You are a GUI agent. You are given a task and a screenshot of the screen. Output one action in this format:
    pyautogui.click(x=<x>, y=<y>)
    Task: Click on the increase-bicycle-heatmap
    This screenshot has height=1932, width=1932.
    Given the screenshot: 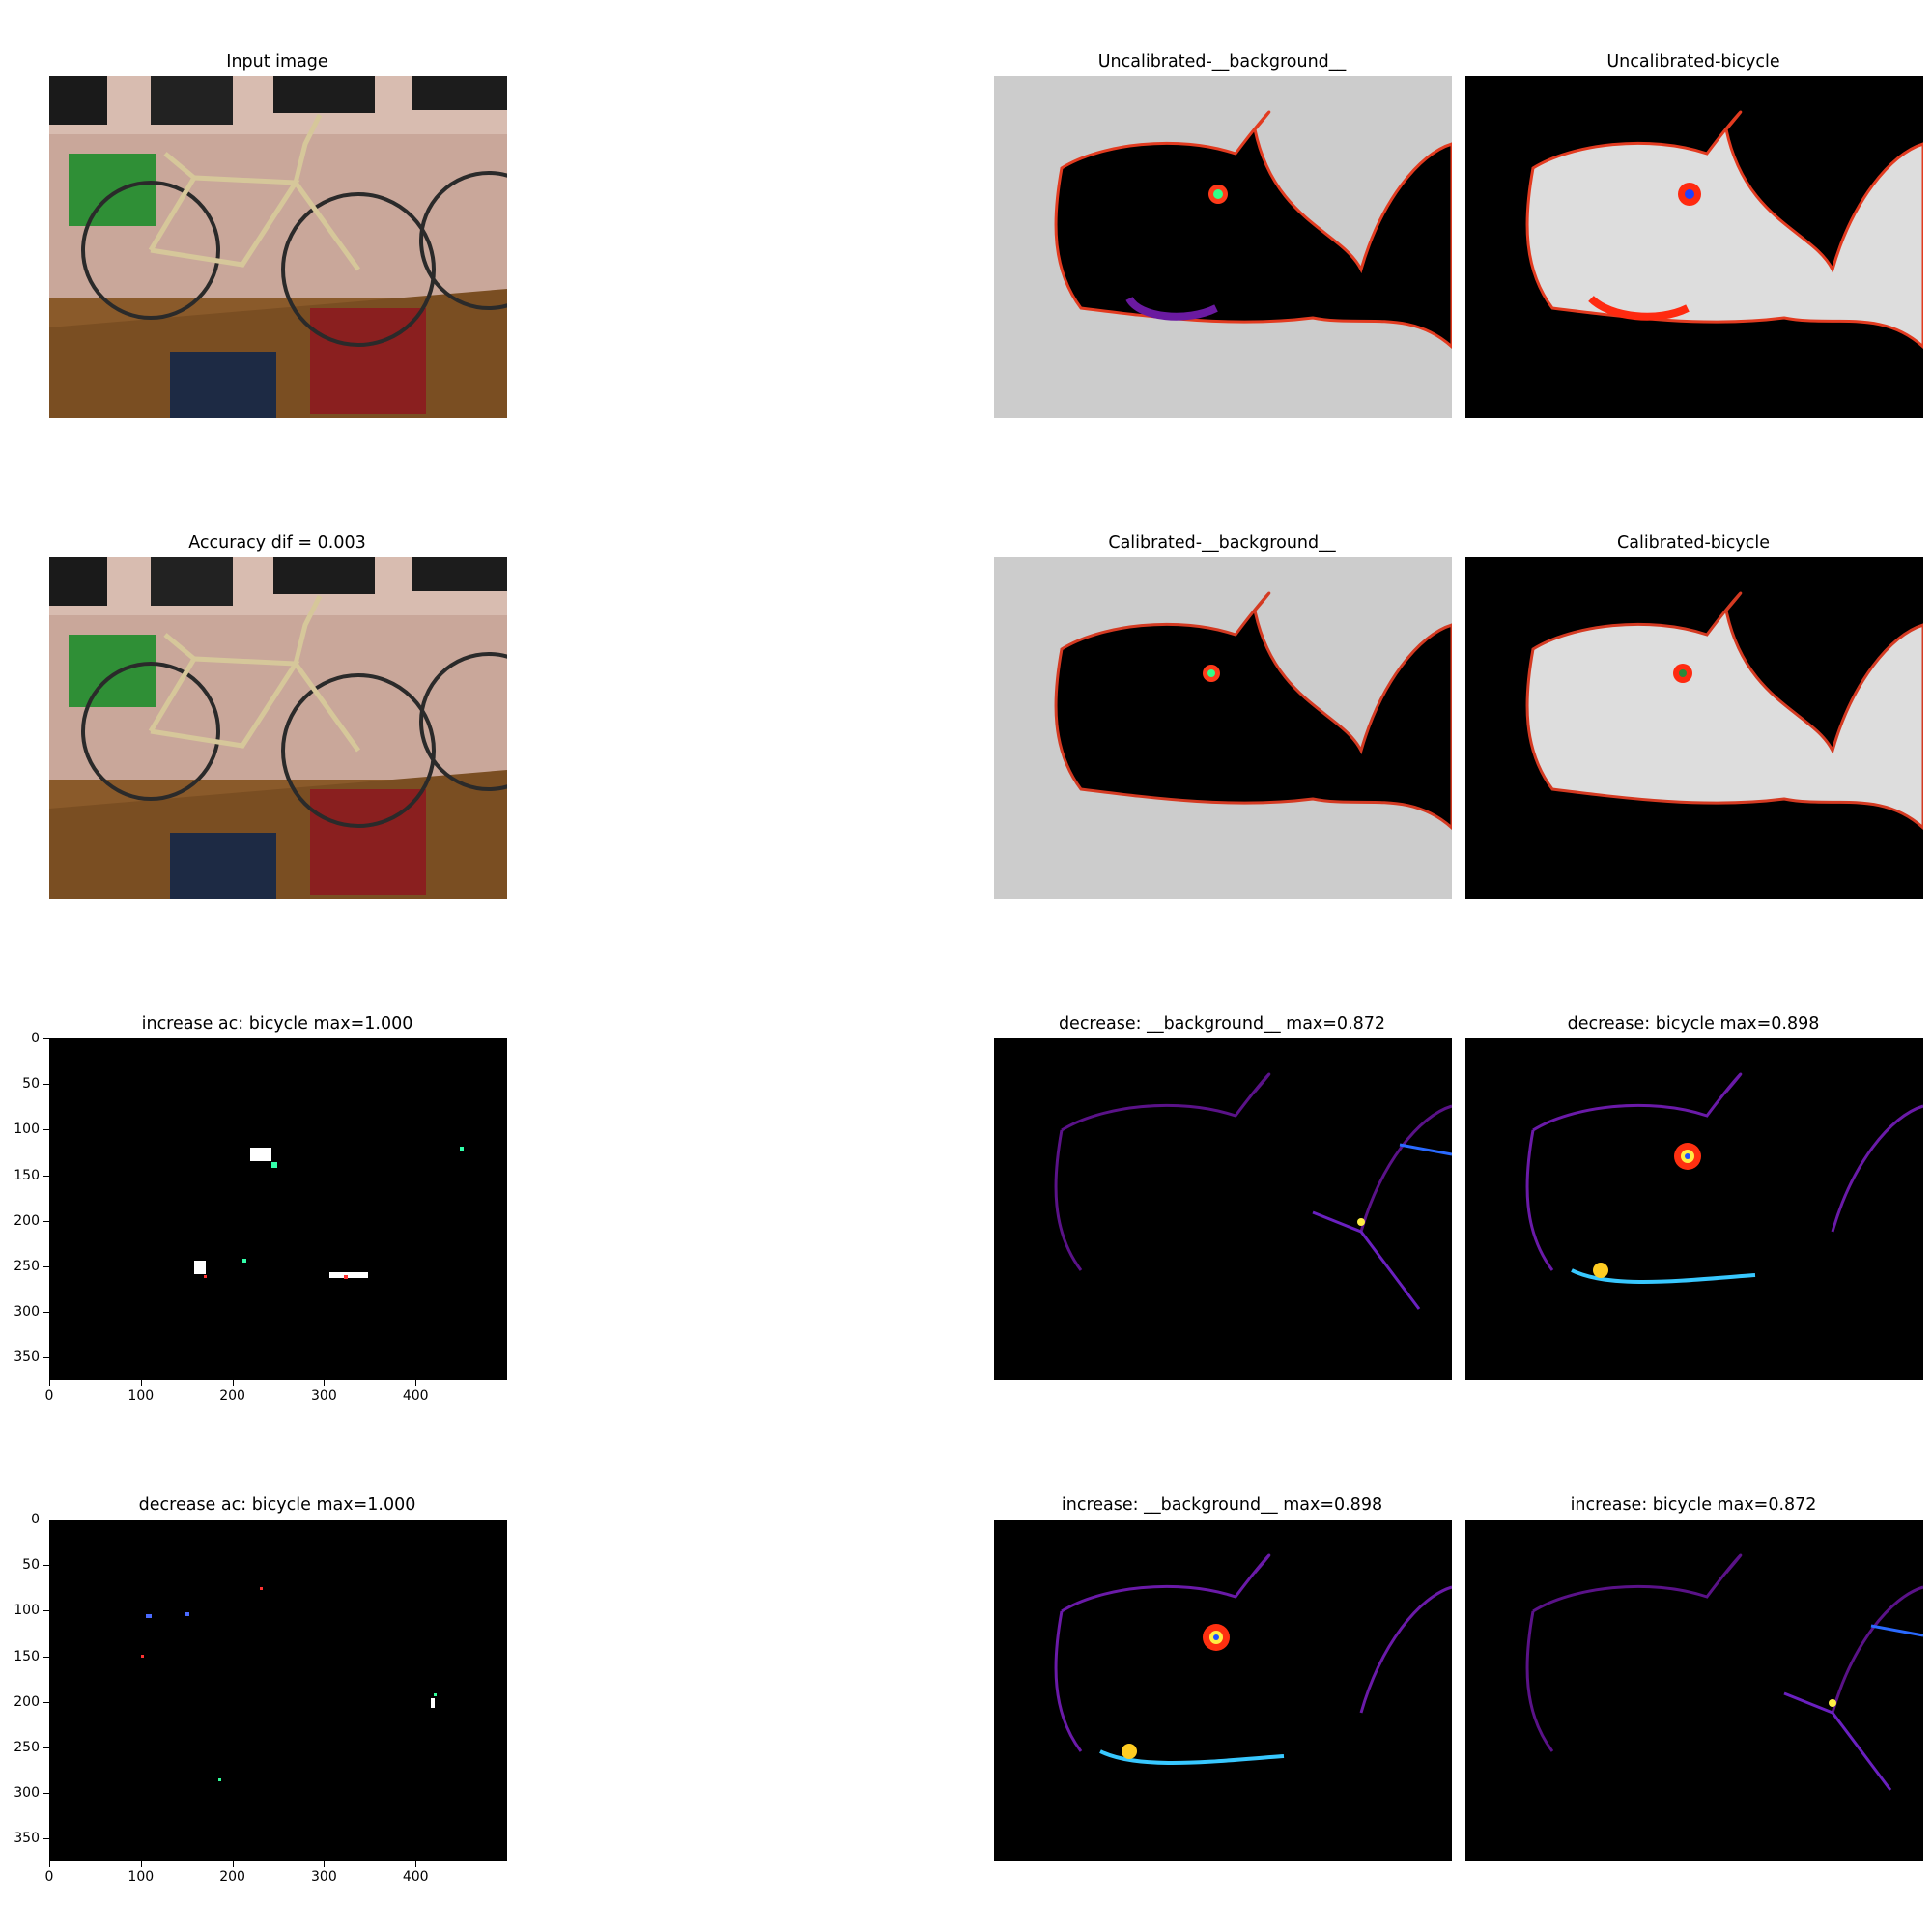 What is the action you would take?
    pyautogui.click(x=1694, y=1690)
    